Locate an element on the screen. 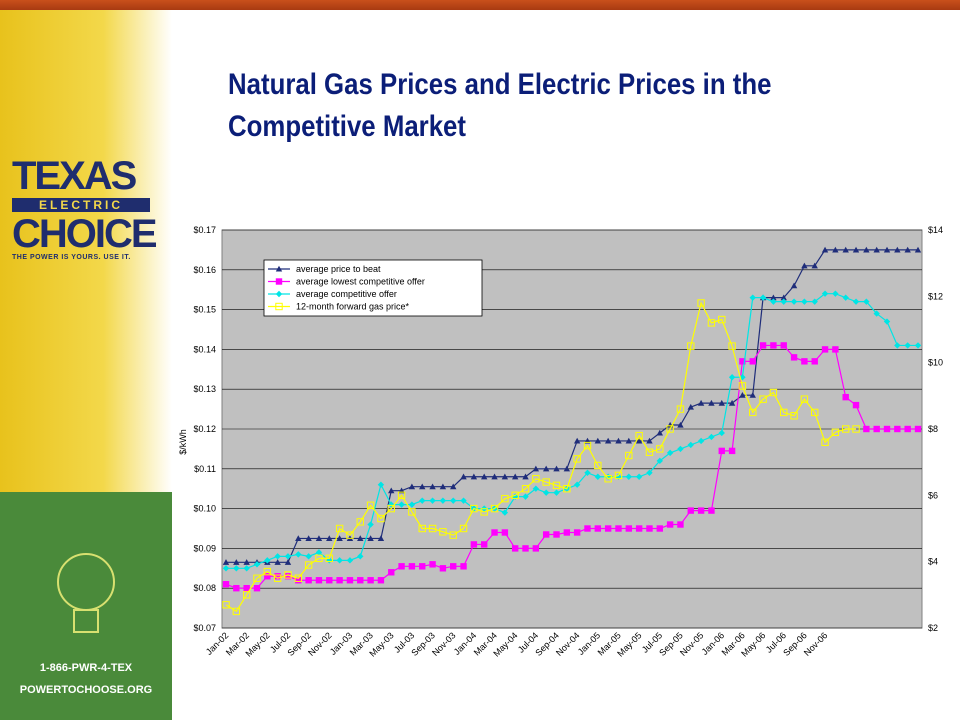 Image resolution: width=960 pixels, height=725 pixels. y2-tick-label: $6 is located at coordinates (933, 495).